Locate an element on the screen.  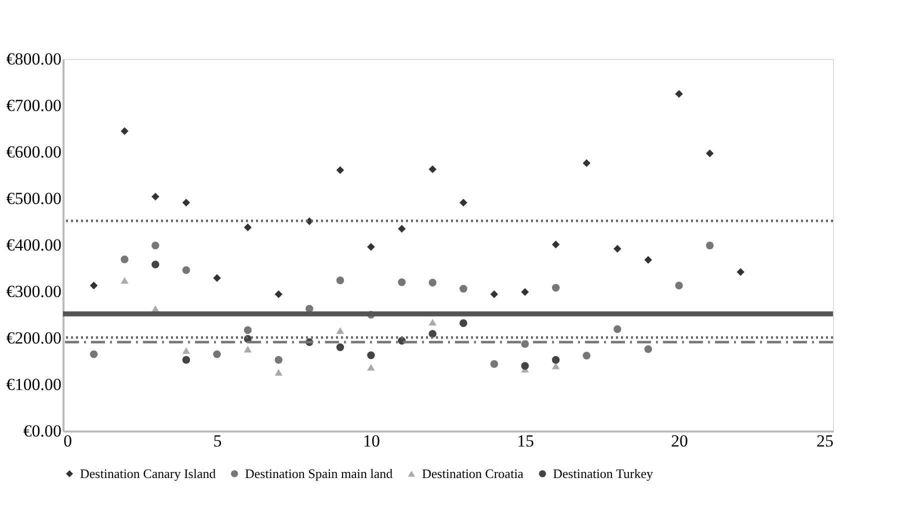
y-tick-label: €200.00 is located at coordinates (34, 338).